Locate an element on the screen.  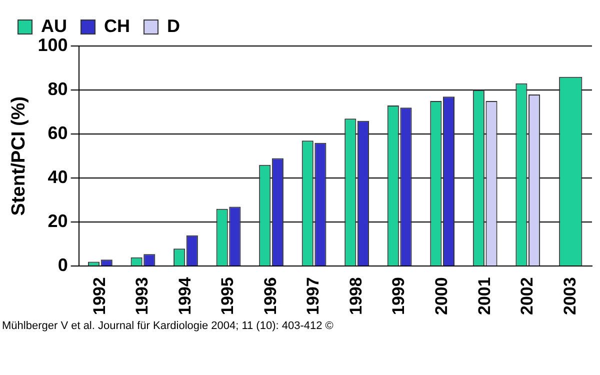
text: Mühlberger V et al. Journal für Kardiologie 2004; 11 (10): 403-412 © is located at coordinates (167, 326).